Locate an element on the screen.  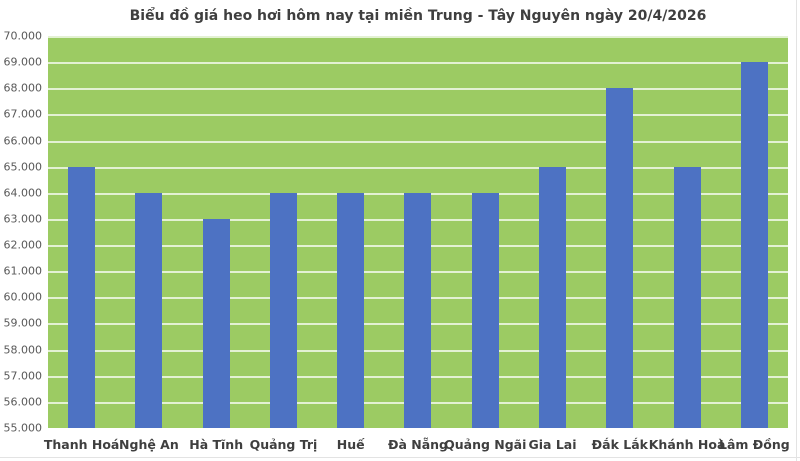
chart-frame-right-border is located at coordinates (796, 230).